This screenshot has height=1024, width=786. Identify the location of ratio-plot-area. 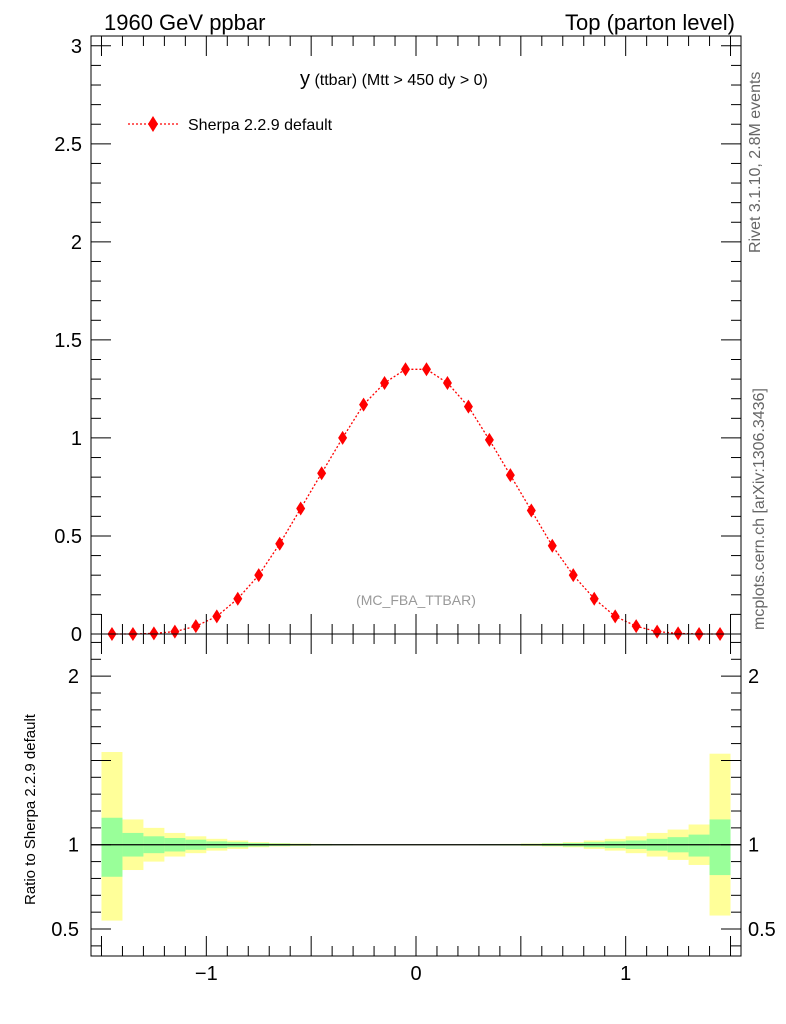
(416, 836).